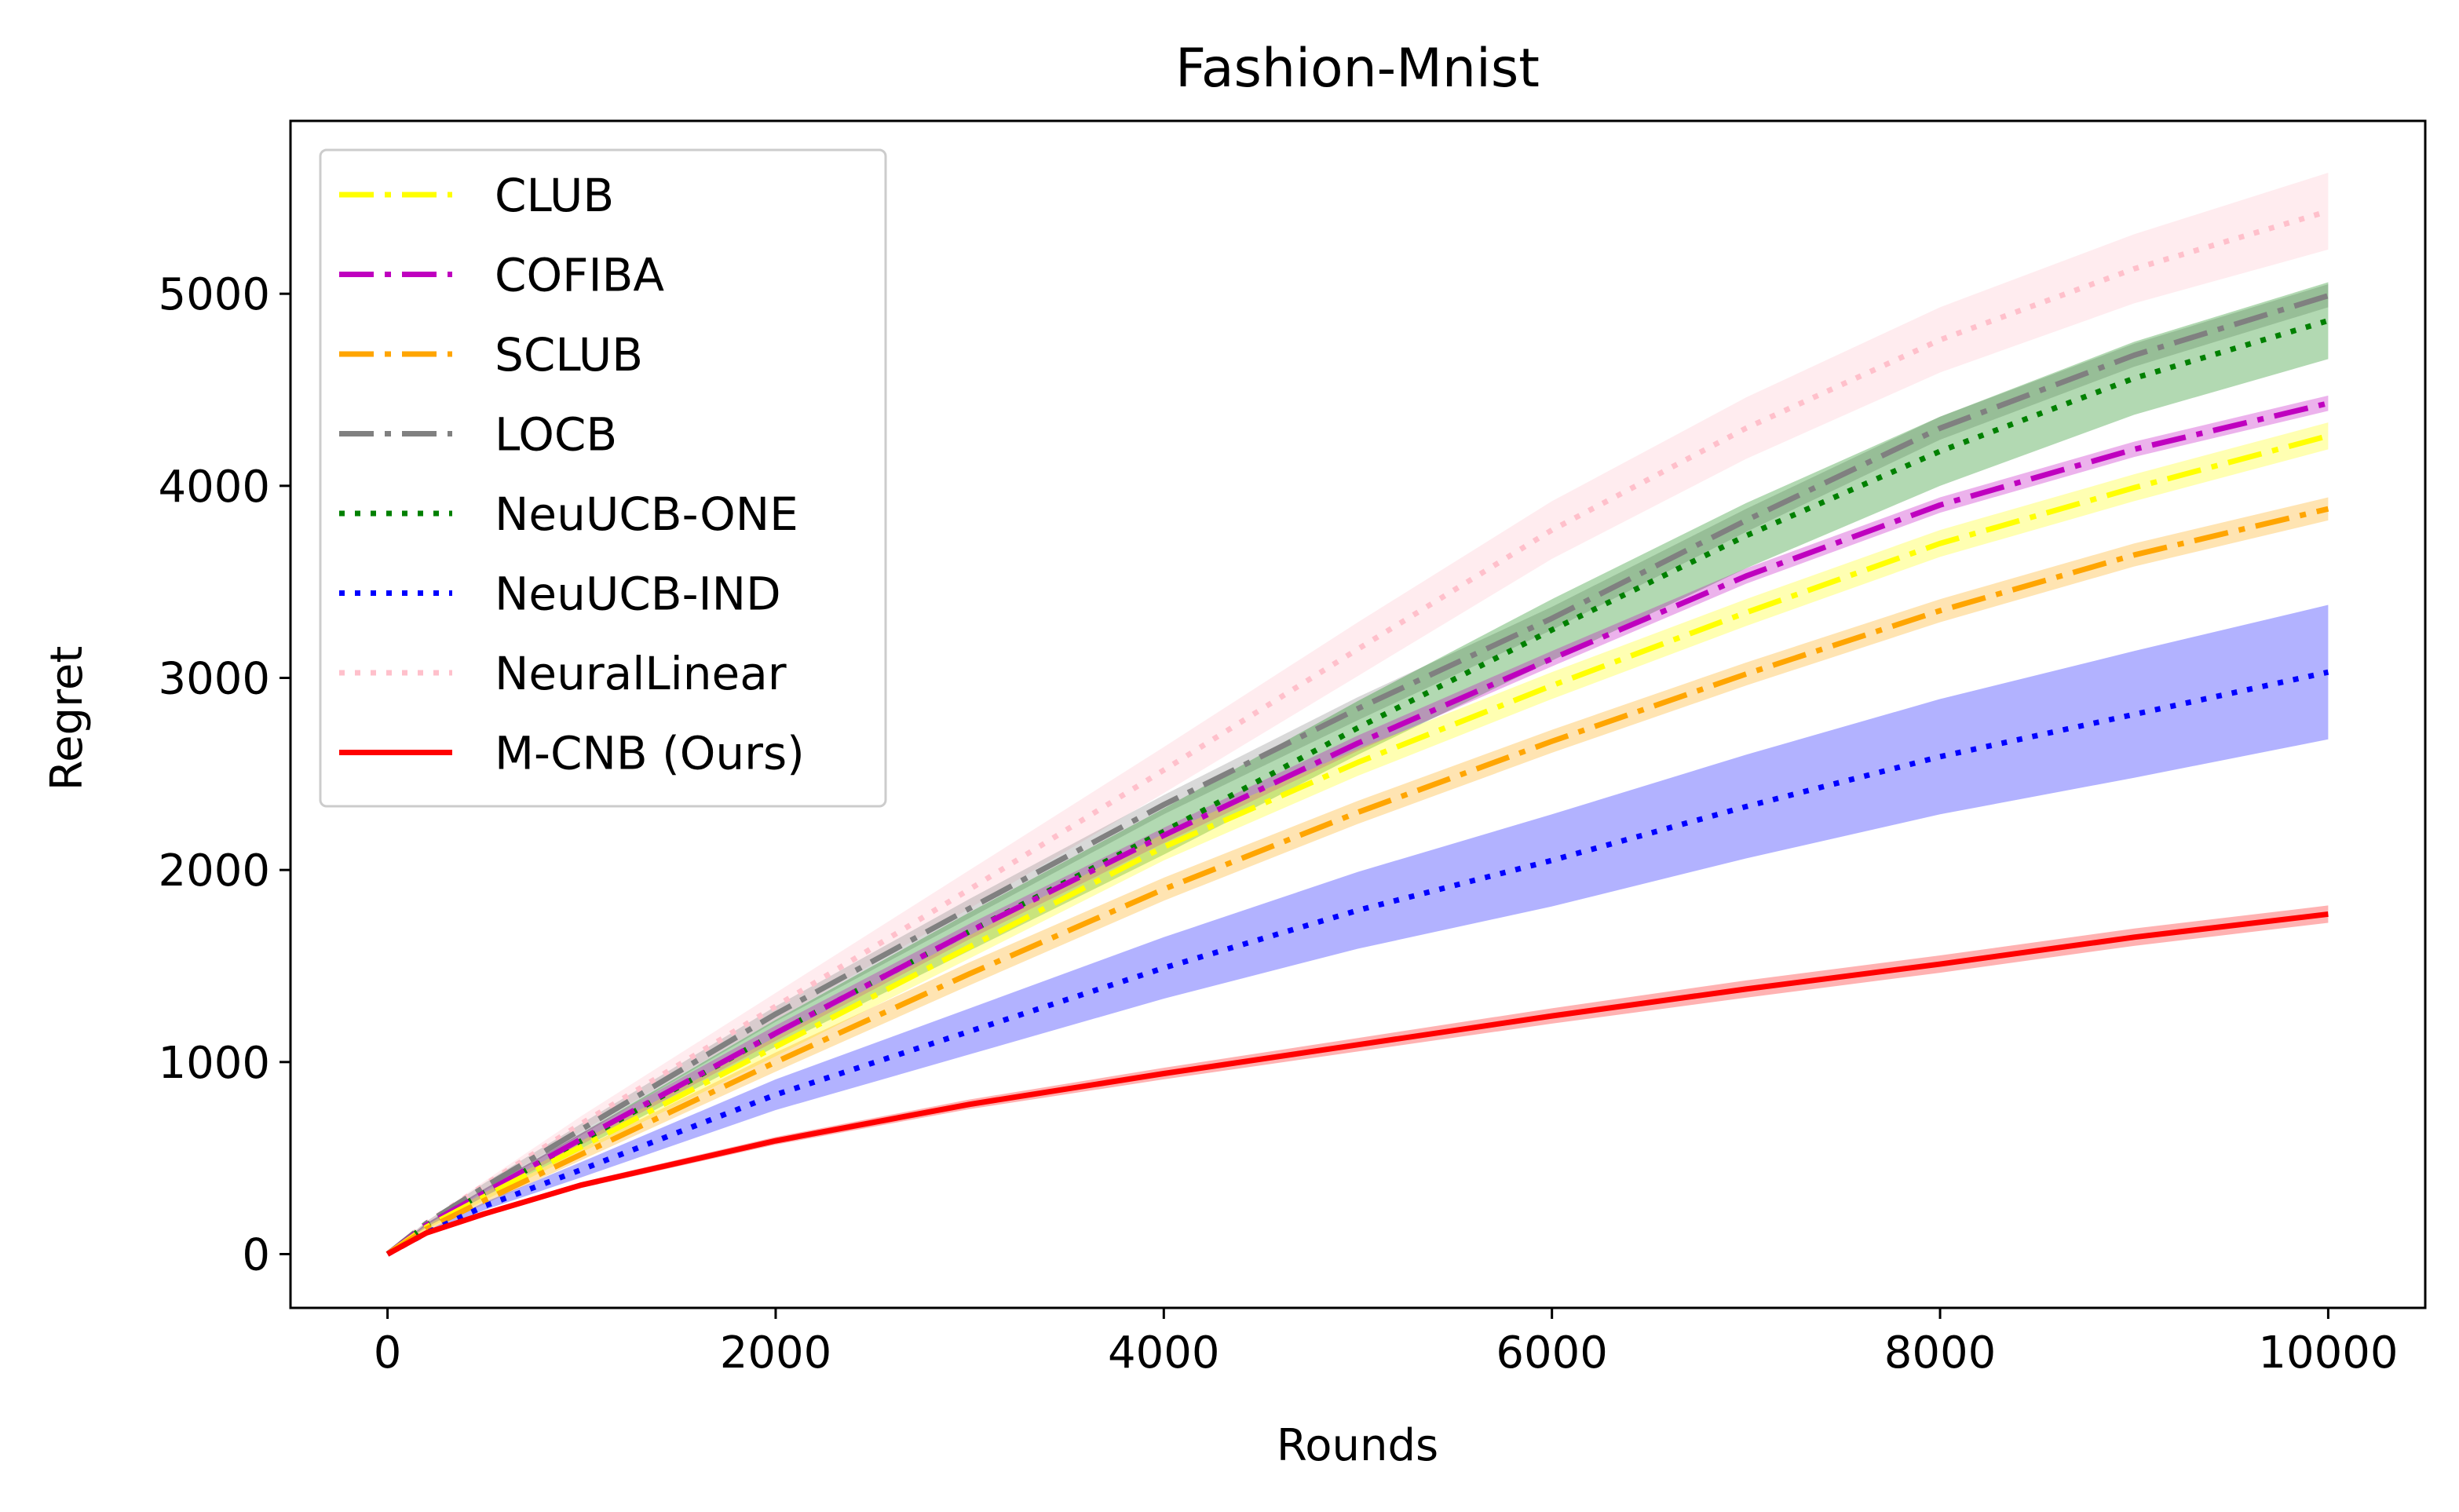 The height and width of the screenshot is (1512, 2459). Describe the element at coordinates (1552, 1353) in the screenshot. I see `x-tick-label: 6000` at that location.